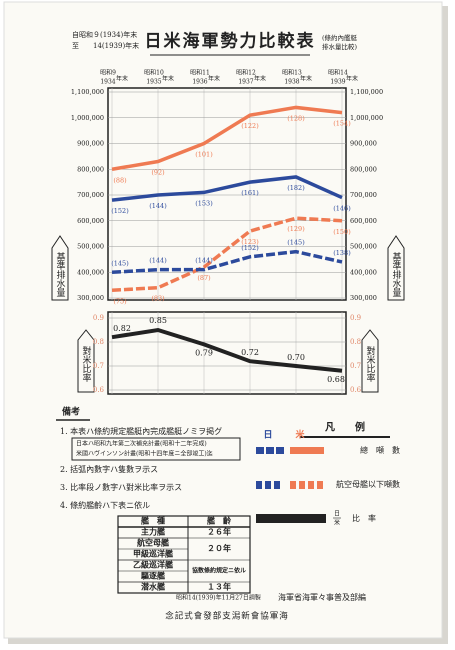 This screenshot has height=650, width=455. What do you see at coordinates (227, 616) in the screenshot?
I see `footer-issuer: 念記式會發部支潟新會協軍海` at bounding box center [227, 616].